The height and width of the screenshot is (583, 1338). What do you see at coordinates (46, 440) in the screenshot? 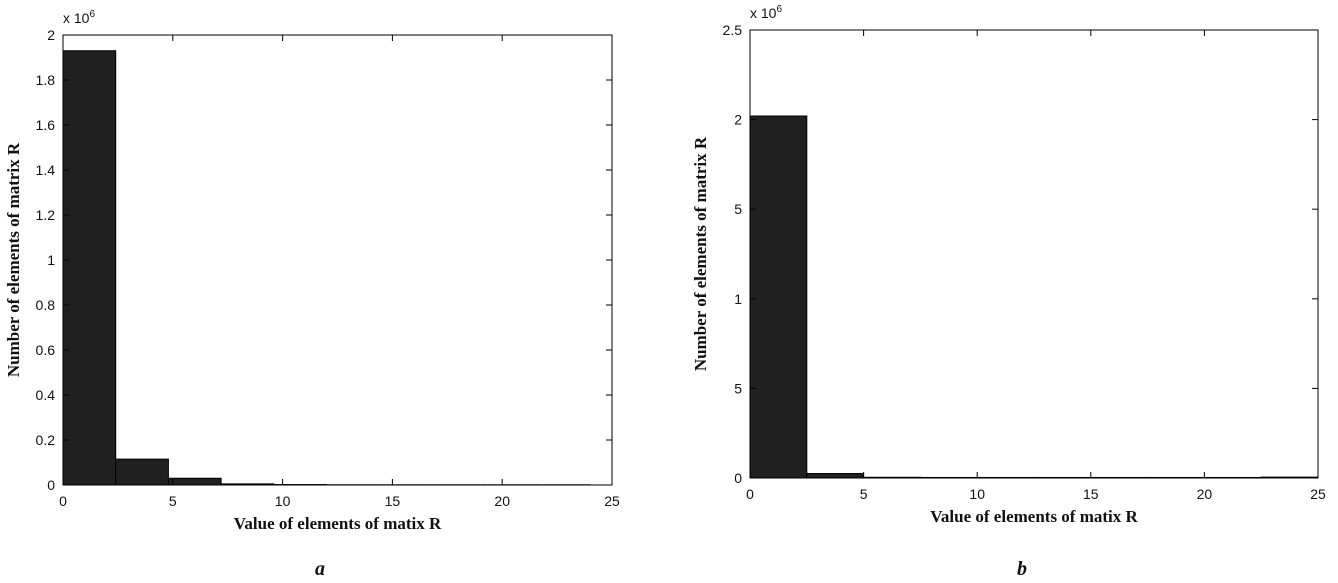
I see `y-tick-label: 0.2` at bounding box center [46, 440].